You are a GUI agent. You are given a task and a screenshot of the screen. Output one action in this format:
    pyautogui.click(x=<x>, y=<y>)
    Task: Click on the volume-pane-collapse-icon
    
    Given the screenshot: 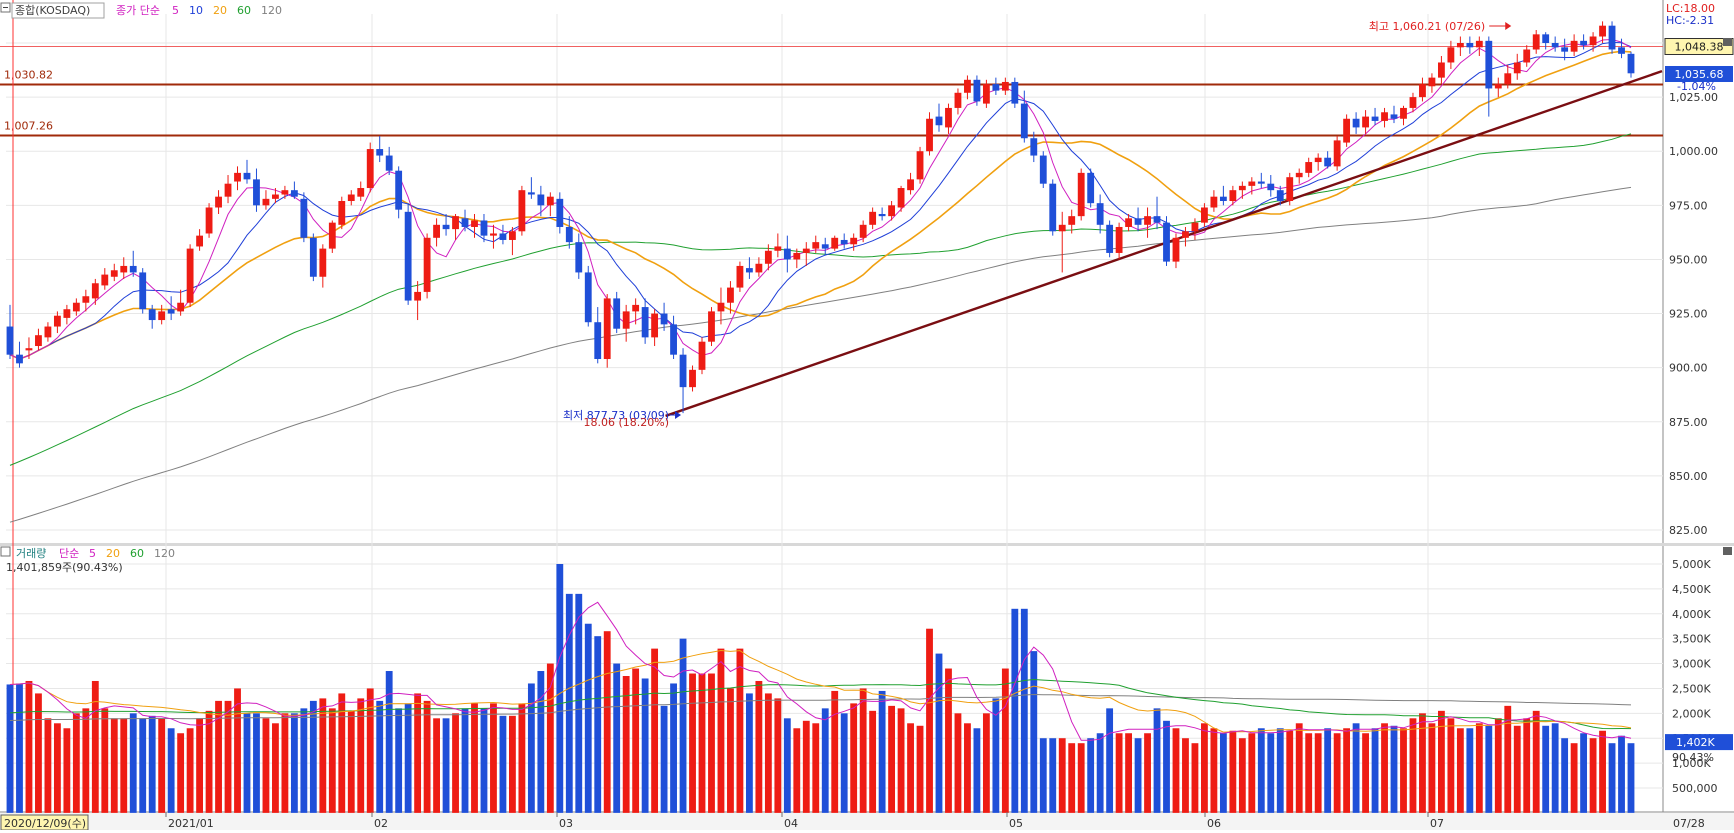 What is the action you would take?
    pyautogui.click(x=1727, y=551)
    